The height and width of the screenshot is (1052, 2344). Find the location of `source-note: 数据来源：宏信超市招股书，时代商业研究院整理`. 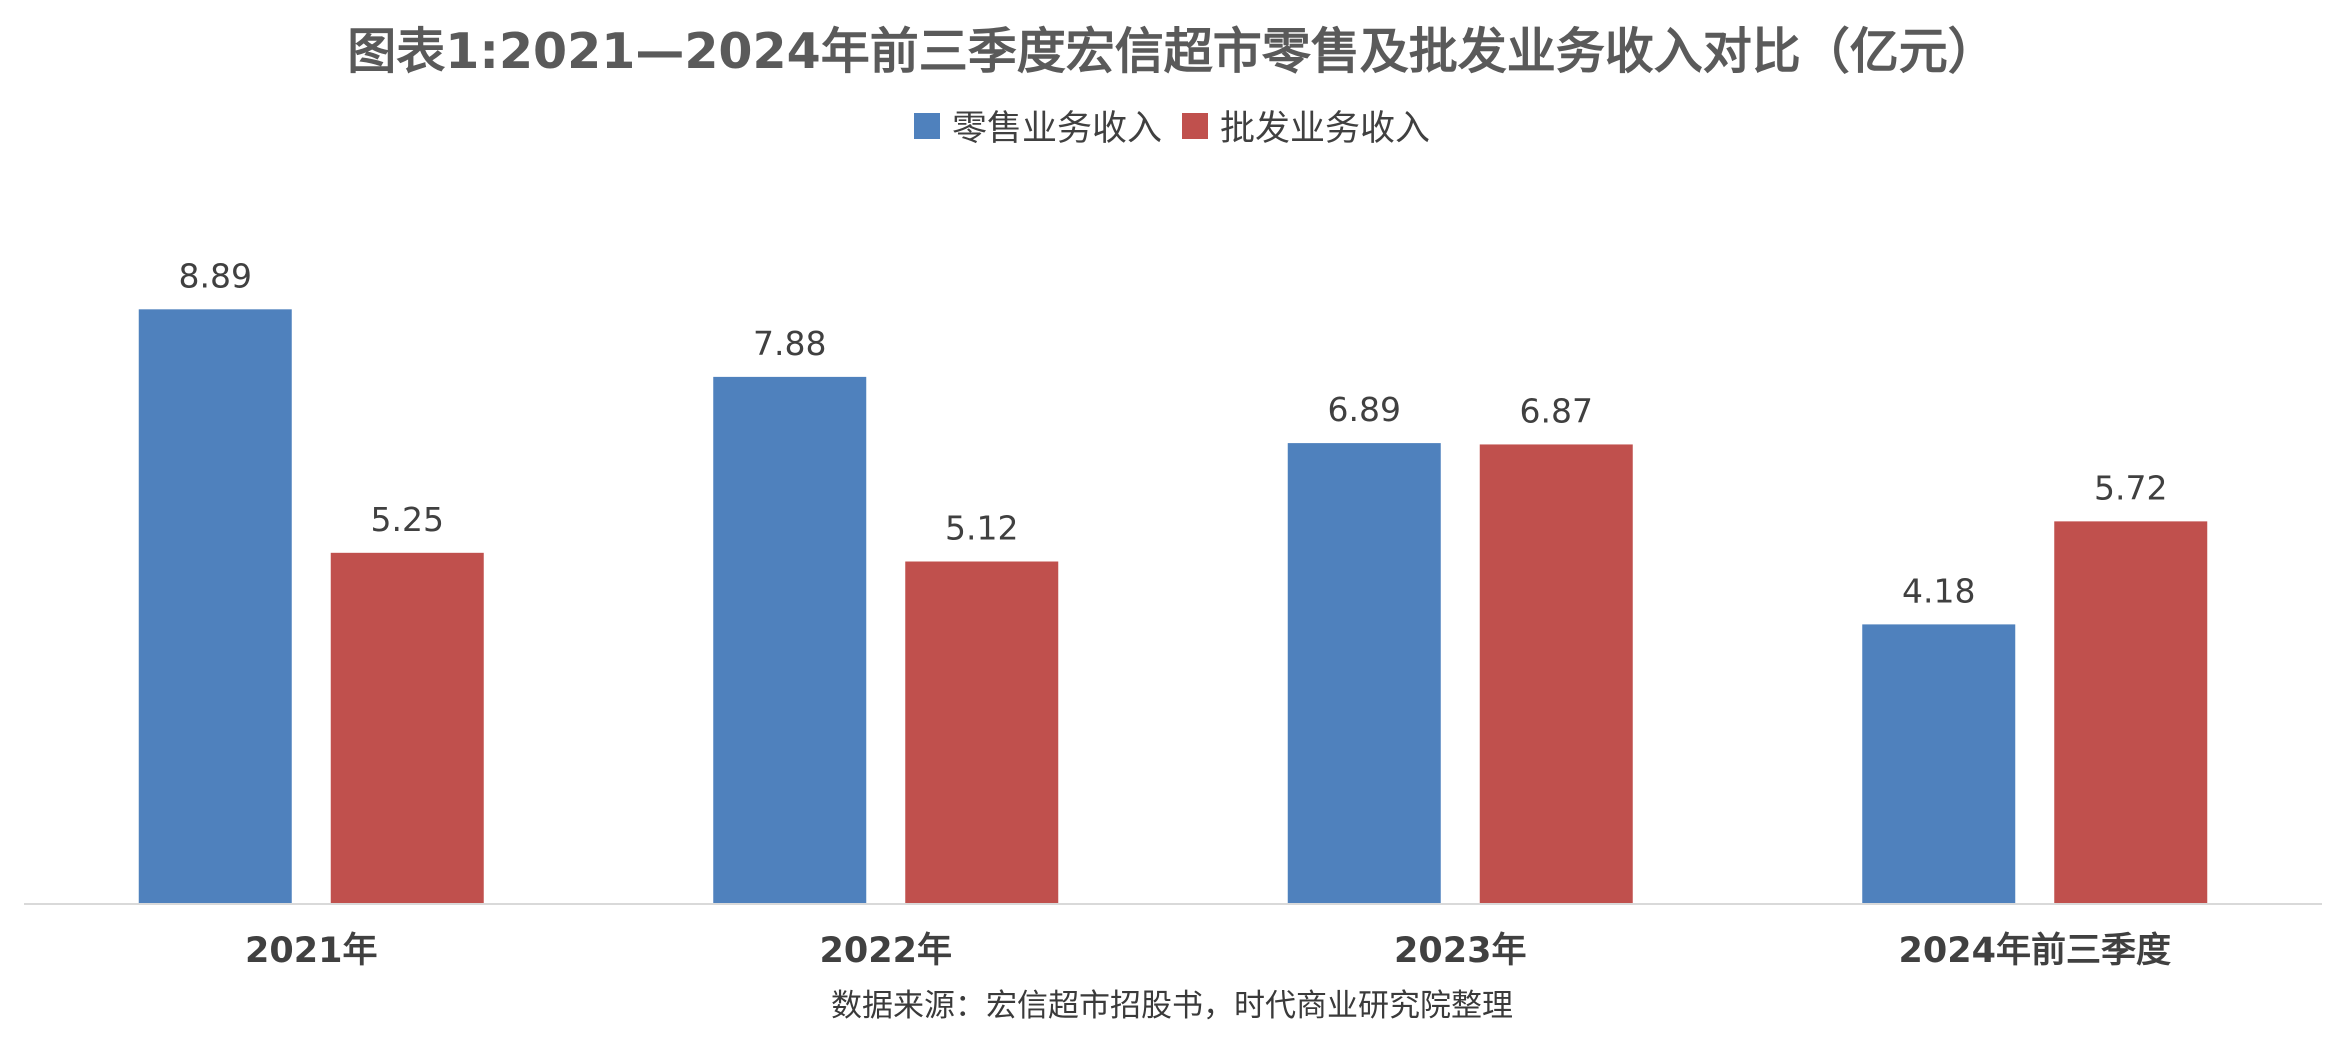

source-note: 数据来源：宏信超市招股书，时代商业研究院整理 is located at coordinates (1172, 1006).